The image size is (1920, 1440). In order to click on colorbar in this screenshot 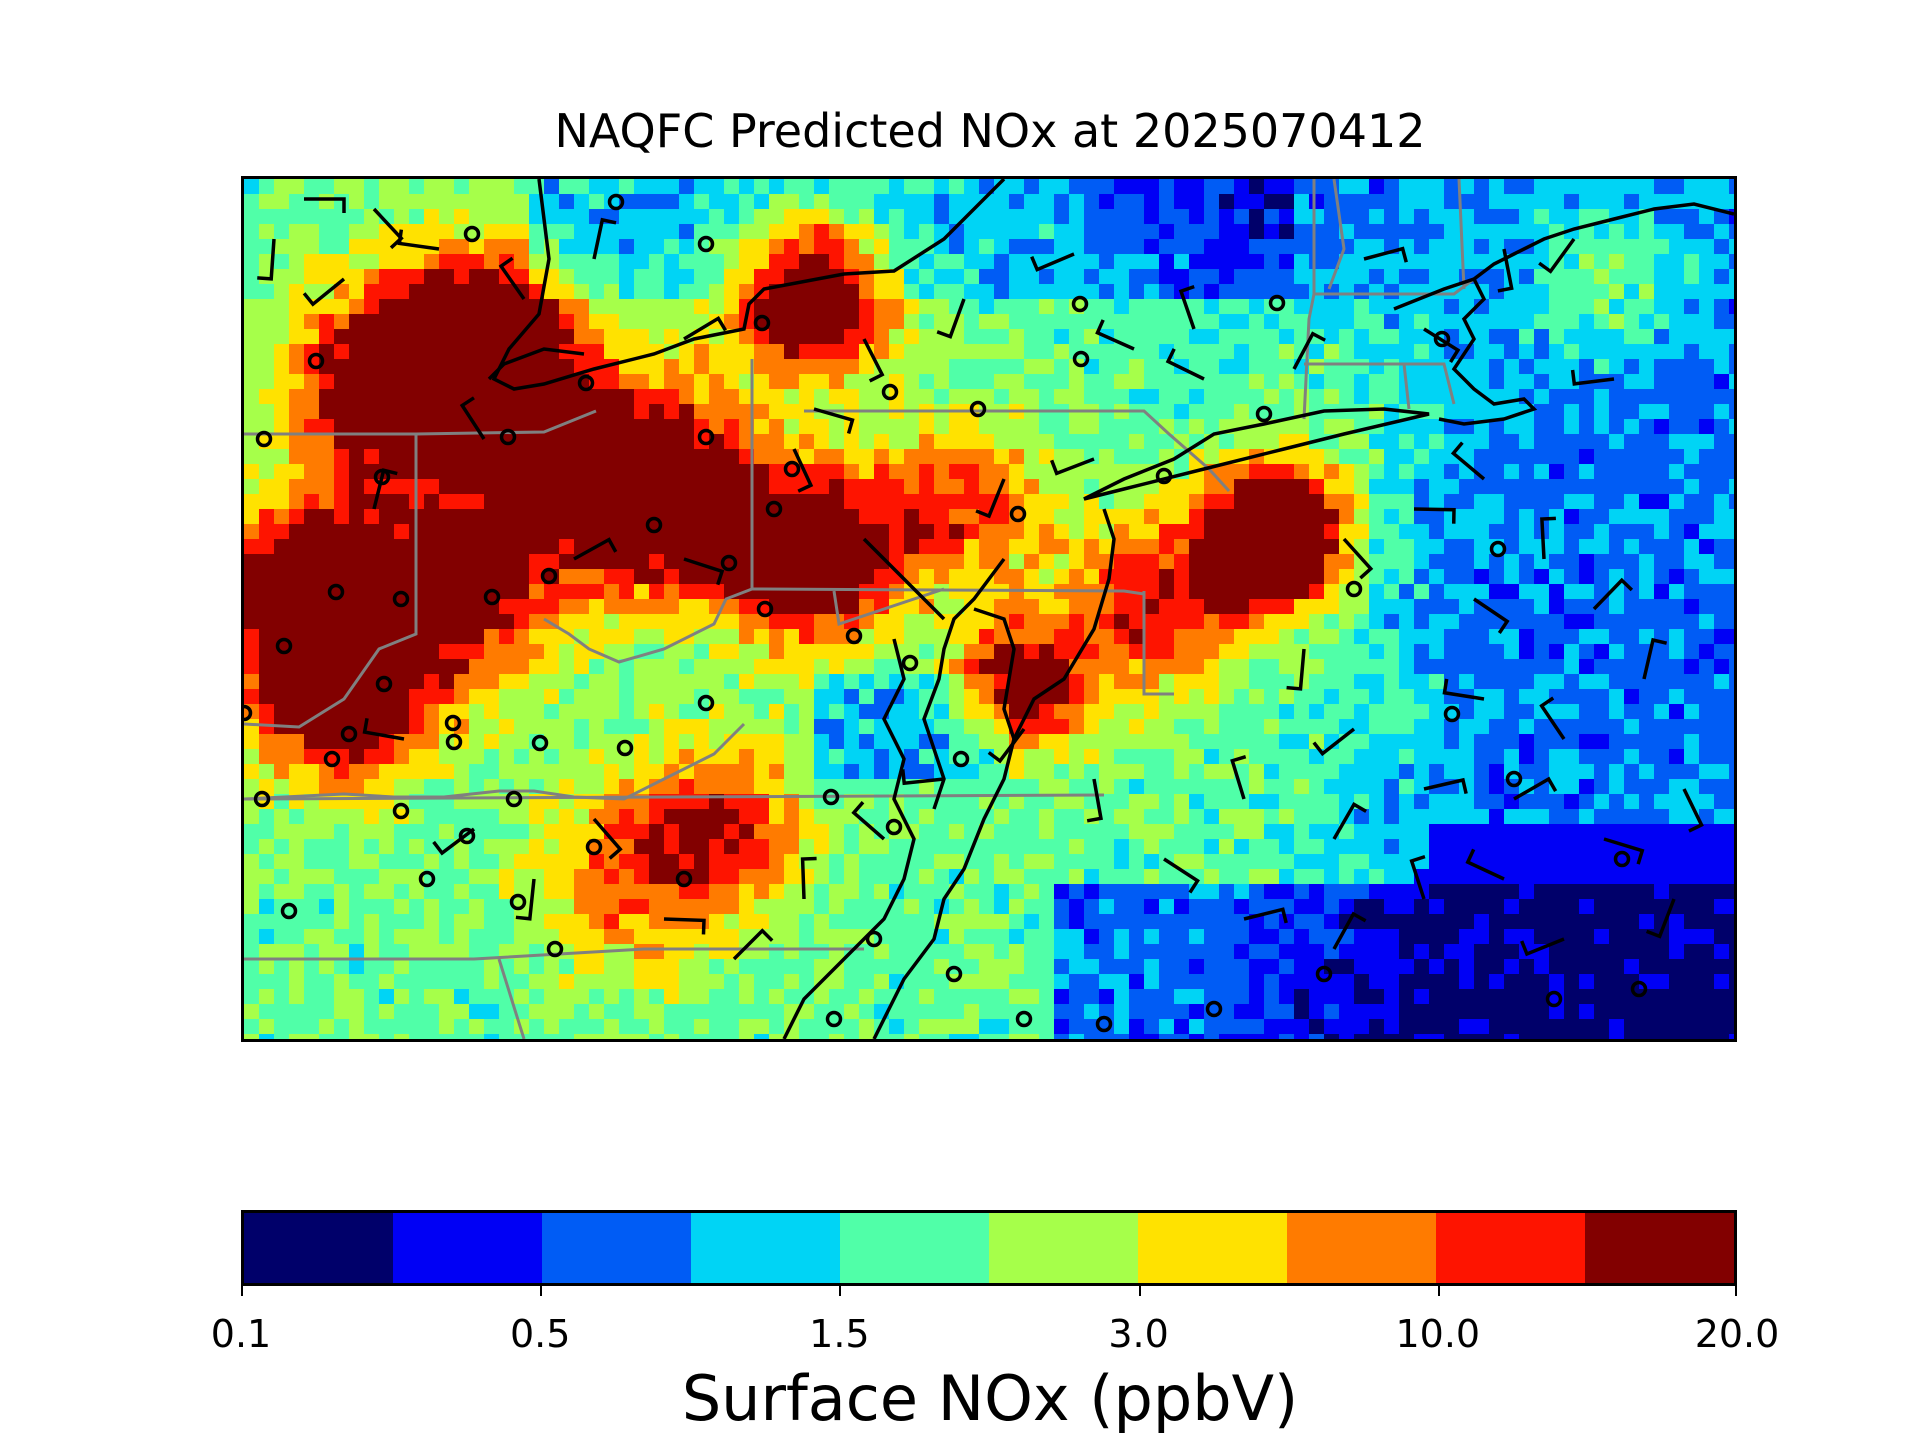, I will do `click(989, 1248)`.